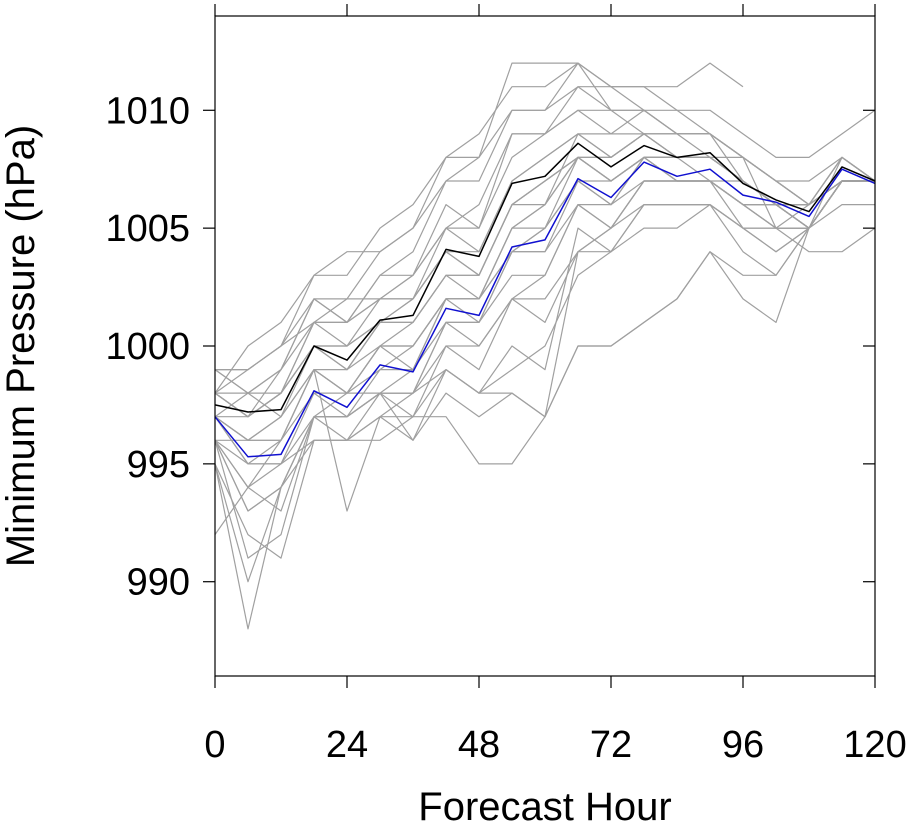 The image size is (910, 827). Describe the element at coordinates (147, 111) in the screenshot. I see `y-tick-label: 1010` at that location.